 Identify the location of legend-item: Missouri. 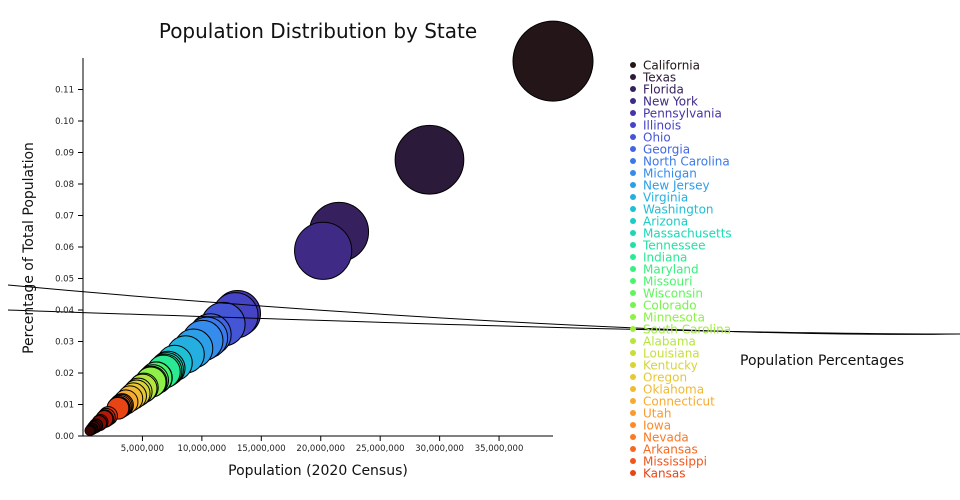
(661, 282).